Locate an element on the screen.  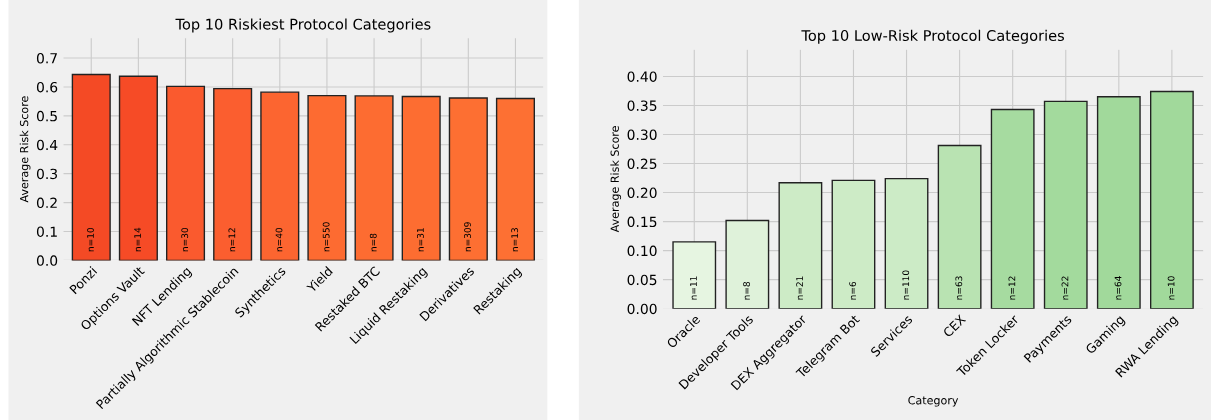
annotation: n=14 is located at coordinates (137, 239).